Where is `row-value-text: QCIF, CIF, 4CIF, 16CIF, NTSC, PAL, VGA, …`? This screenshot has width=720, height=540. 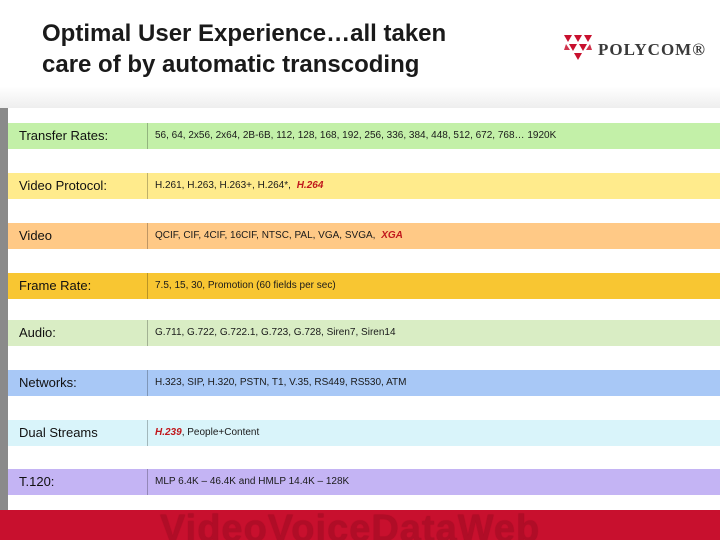 row-value-text: QCIF, CIF, 4CIF, 16CIF, NTSC, PAL, VGA, … is located at coordinates (265, 235).